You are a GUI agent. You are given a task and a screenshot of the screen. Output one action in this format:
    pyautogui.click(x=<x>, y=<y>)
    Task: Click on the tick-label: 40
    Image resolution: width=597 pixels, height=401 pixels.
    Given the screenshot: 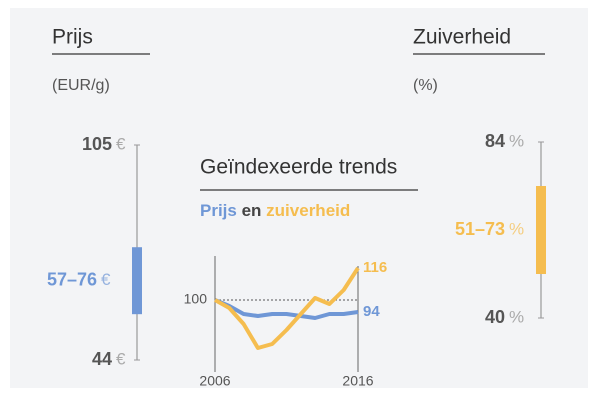 What is the action you would take?
    pyautogui.click(x=495, y=317)
    